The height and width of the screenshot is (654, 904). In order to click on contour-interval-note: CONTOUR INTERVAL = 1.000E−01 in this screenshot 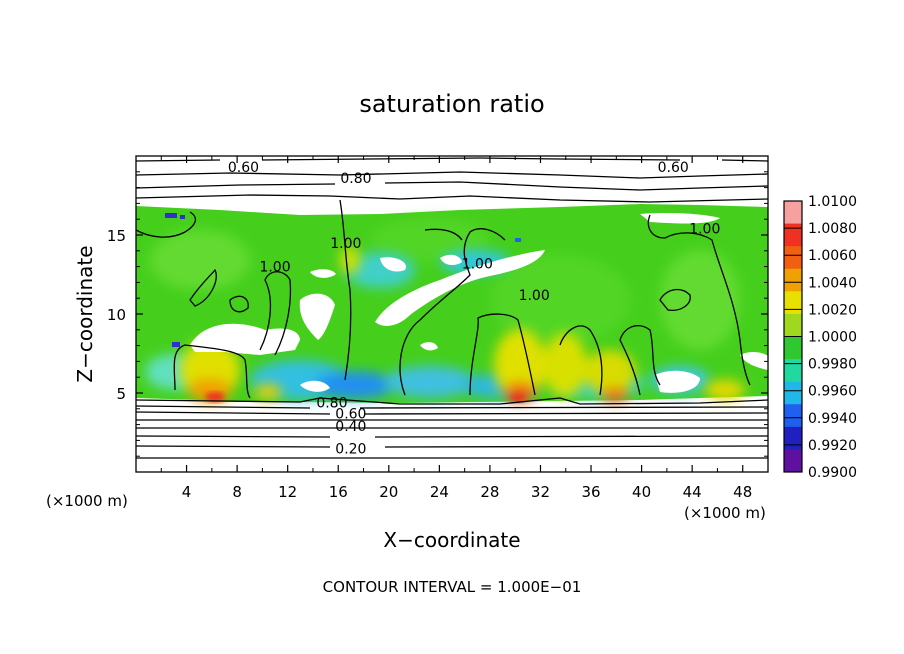, I will do `click(452, 587)`.